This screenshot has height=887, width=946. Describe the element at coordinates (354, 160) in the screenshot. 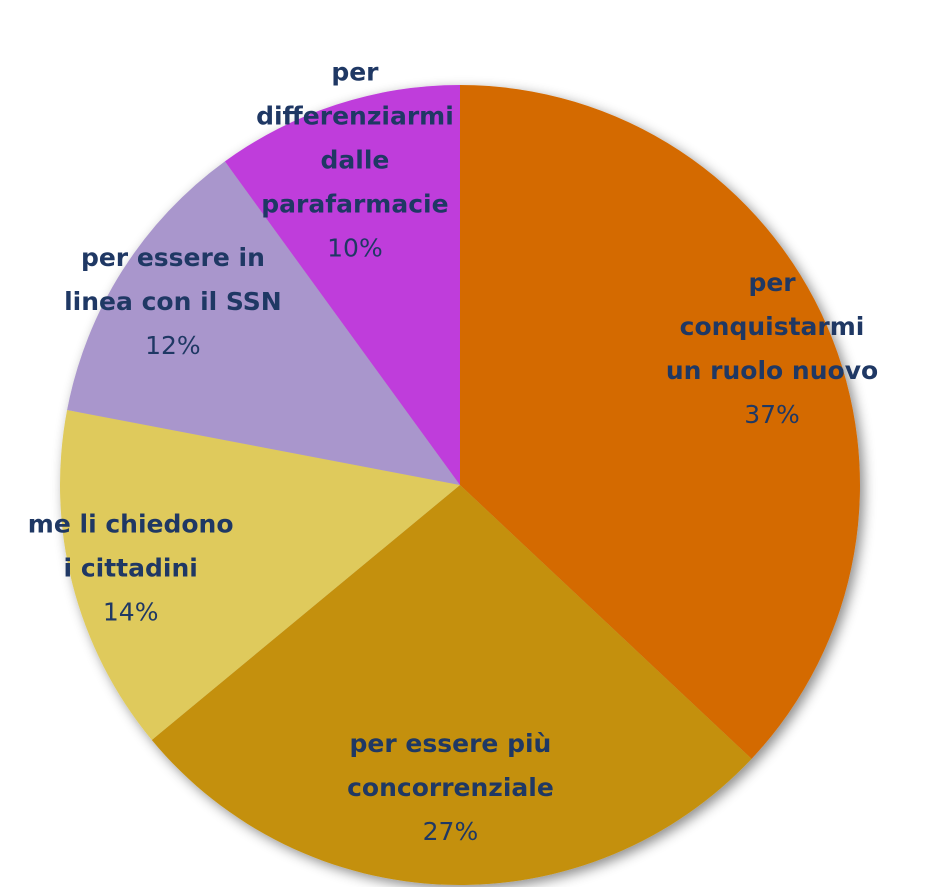

I see `slice-label: dalle` at that location.